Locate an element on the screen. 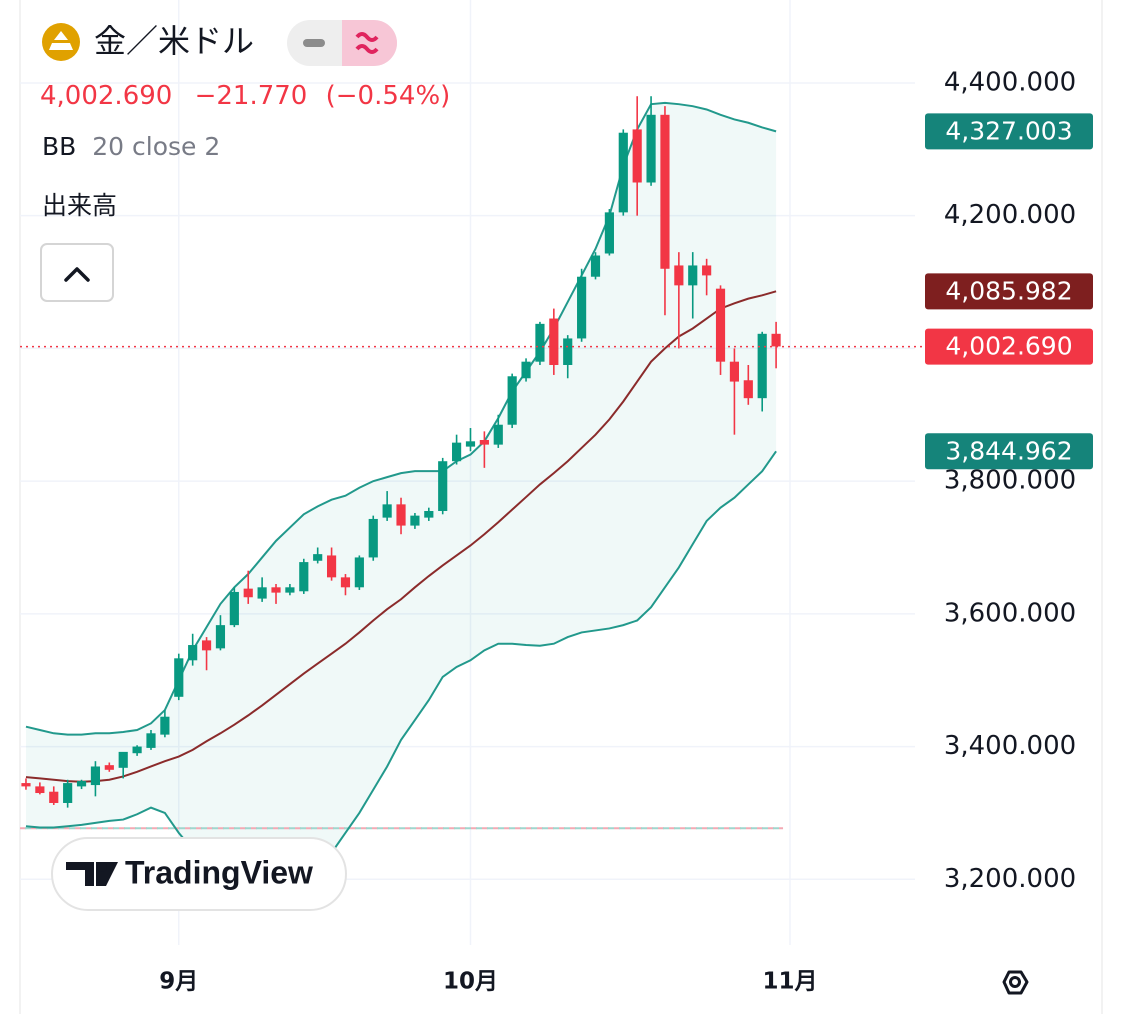 Image resolution: width=1125 pixels, height=1014 pixels. quote: 4,002.690 −21.770 (−0.54%) is located at coordinates (245, 96).